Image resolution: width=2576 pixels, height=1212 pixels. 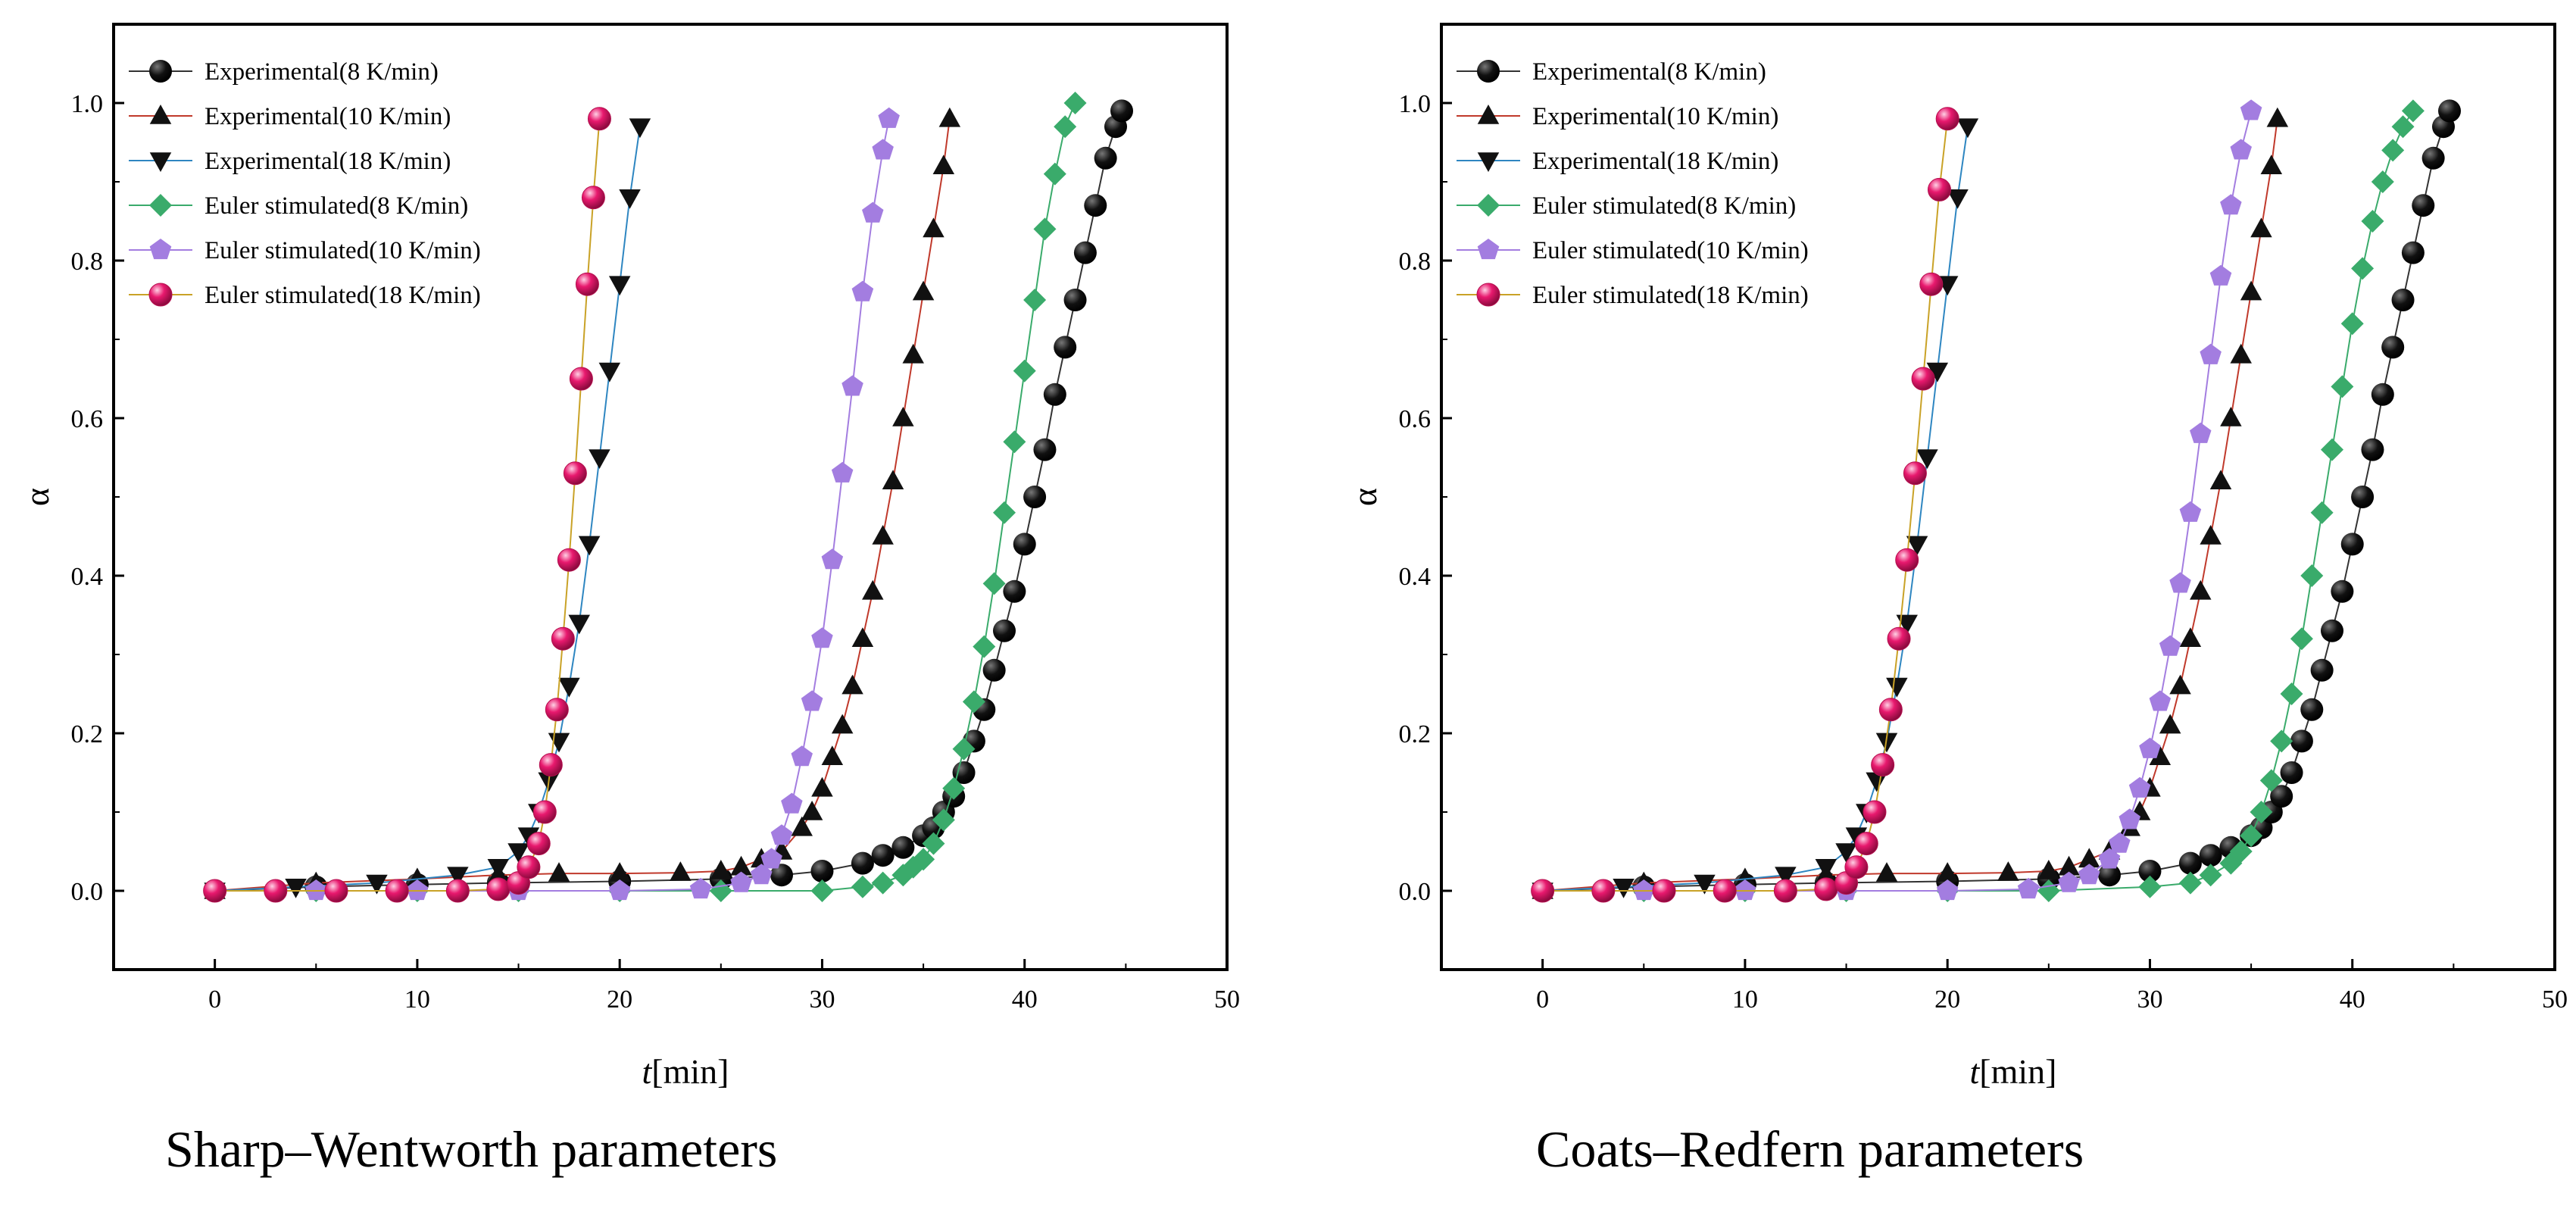 I want to click on legend-marker-circle, so click(x=161, y=71).